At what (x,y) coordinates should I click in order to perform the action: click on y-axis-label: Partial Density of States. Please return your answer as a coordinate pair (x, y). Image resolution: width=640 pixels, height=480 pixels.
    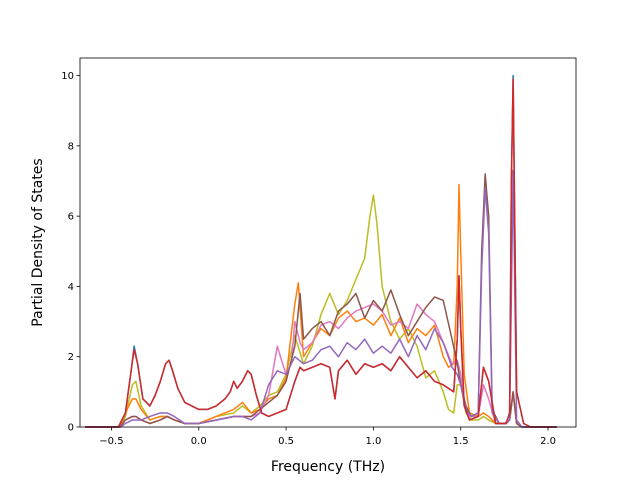
    Looking at the image, I should click on (38, 242).